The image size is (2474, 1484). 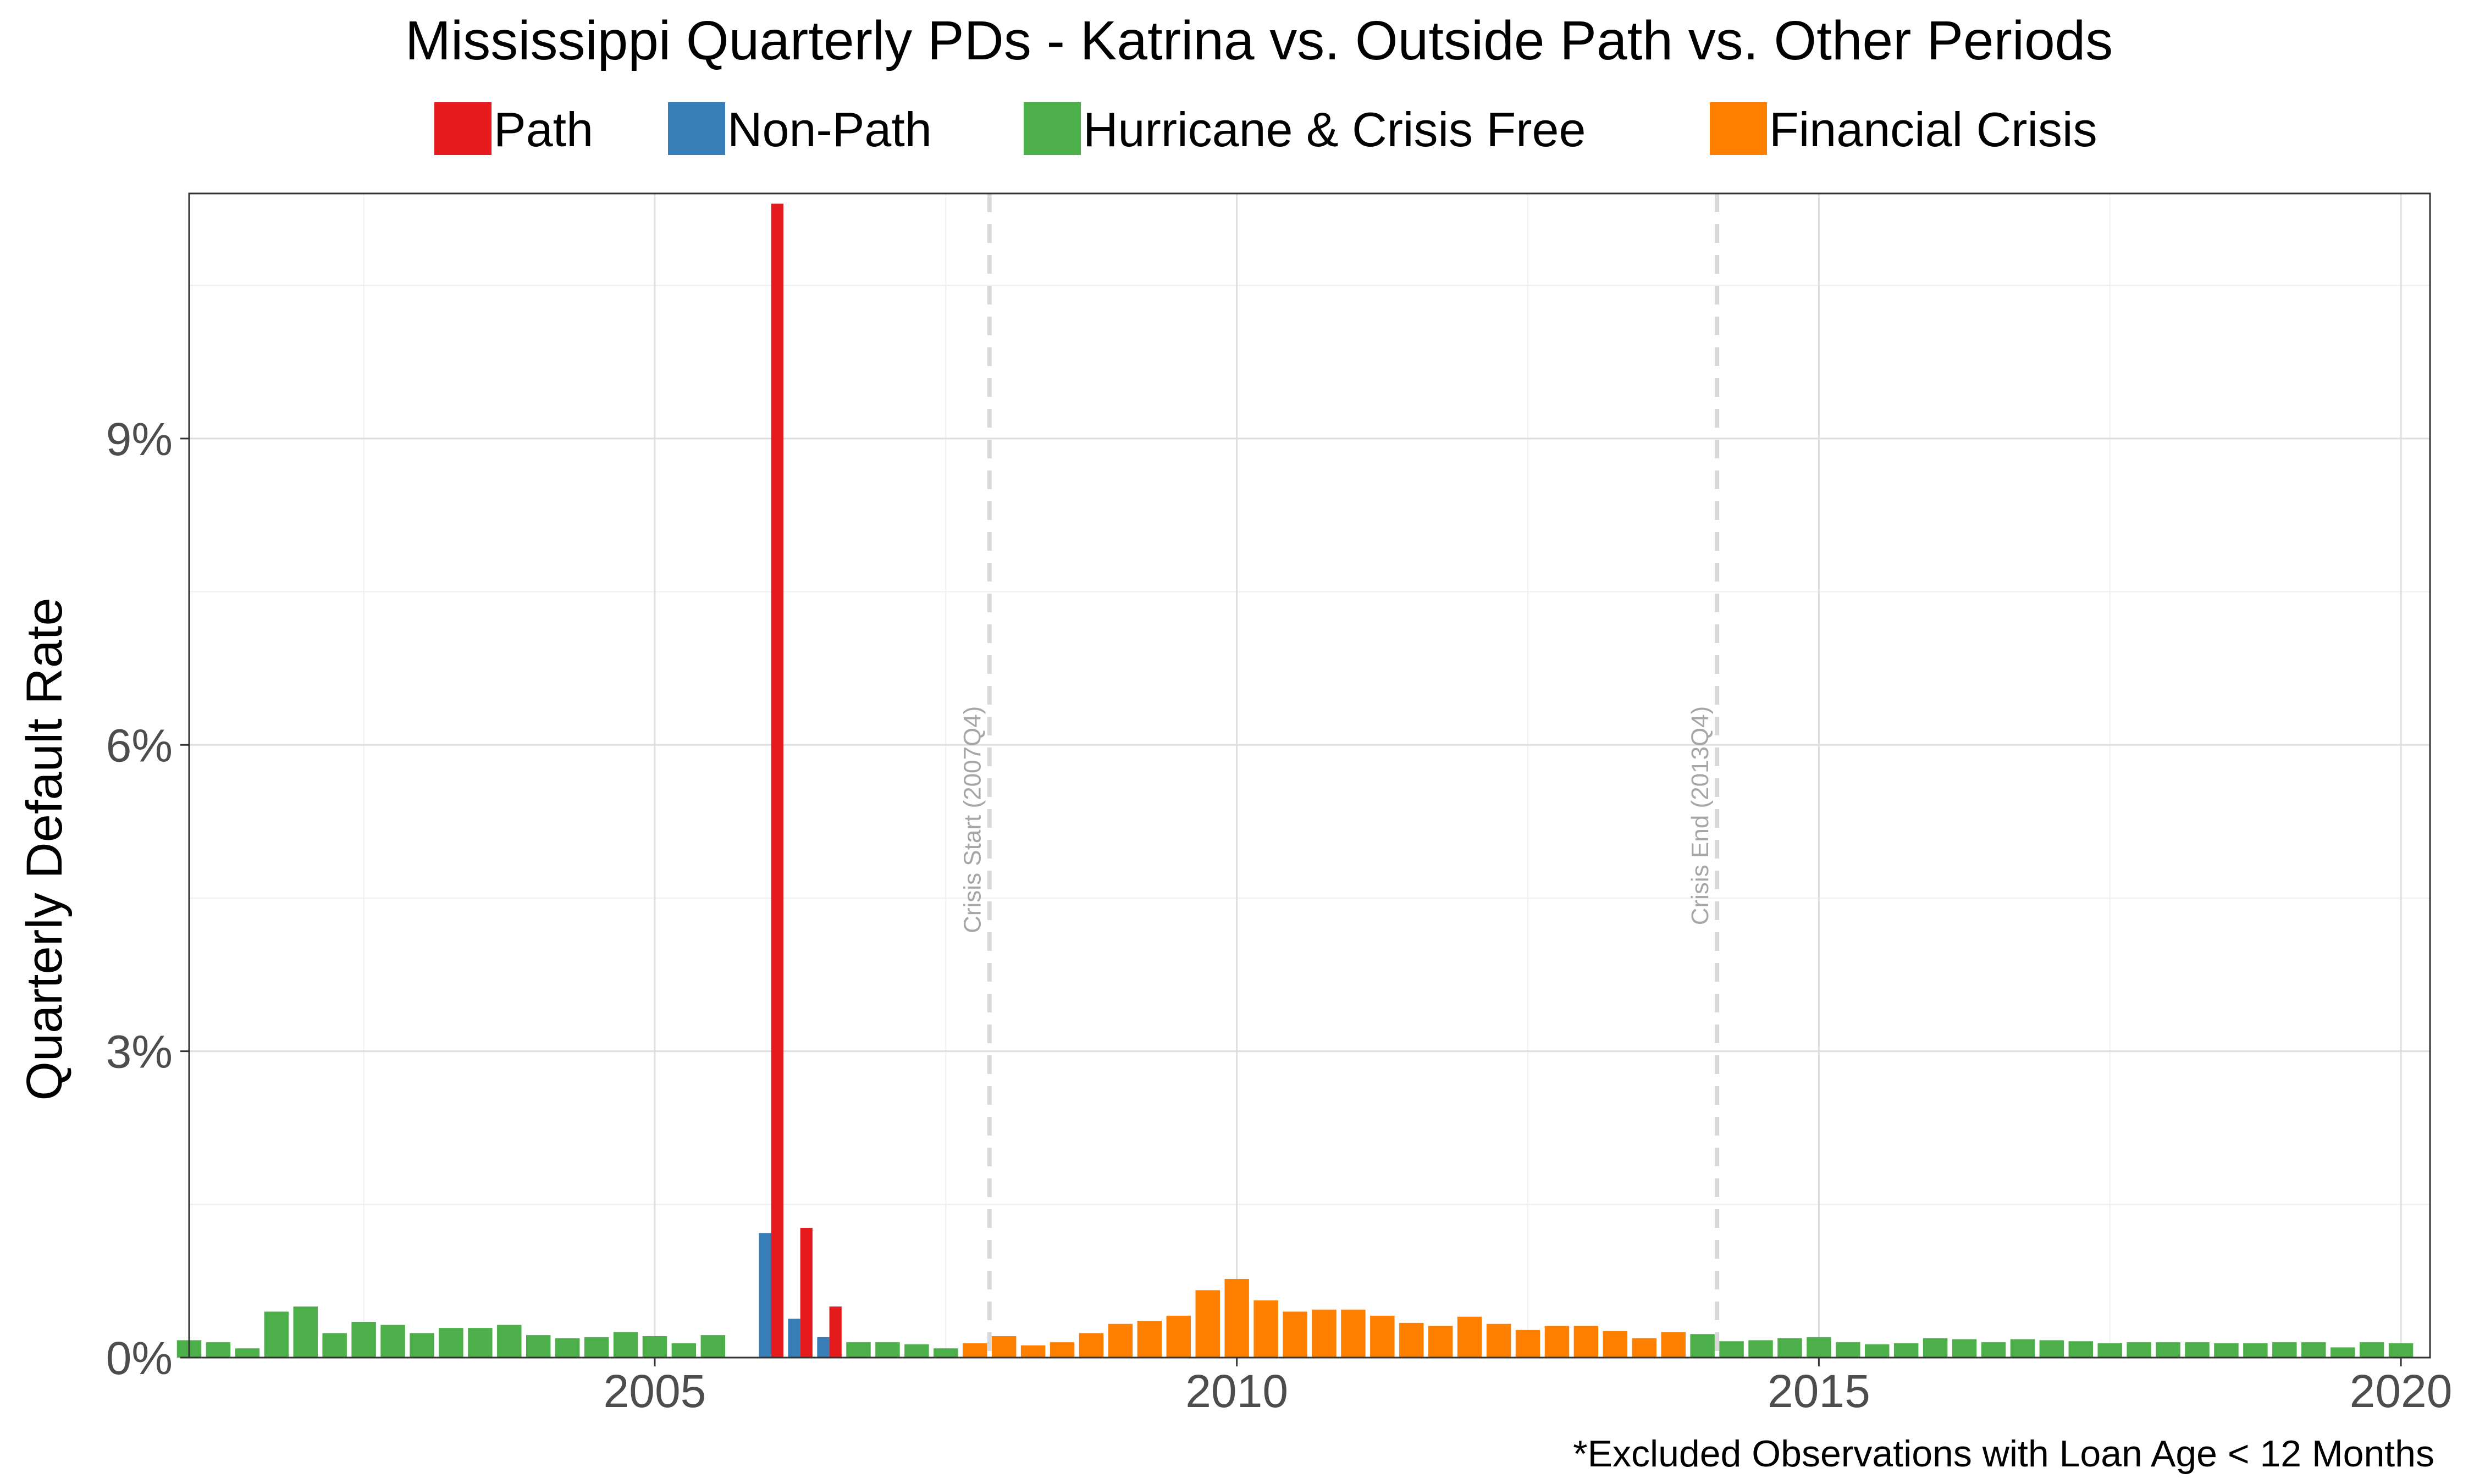 What do you see at coordinates (2313, 1350) in the screenshot?
I see `bar-free-2019Q2` at bounding box center [2313, 1350].